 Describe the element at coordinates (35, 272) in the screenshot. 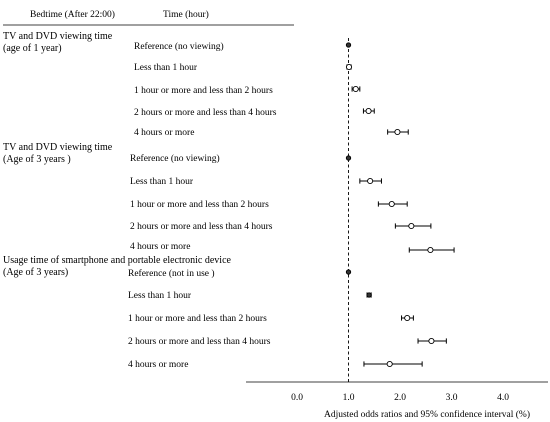

I see `group-3-sublabel: (Age of 3 years)` at that location.